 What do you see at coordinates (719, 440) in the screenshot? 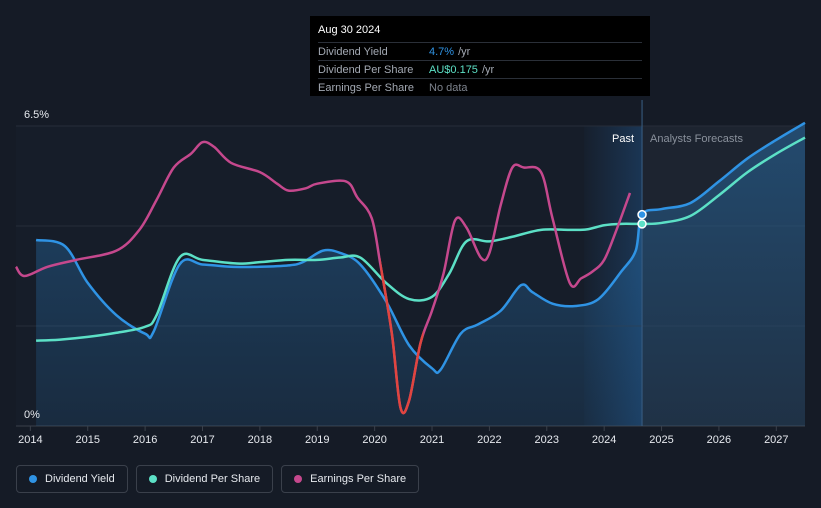
I see `x-tick-label: 2026` at bounding box center [719, 440].